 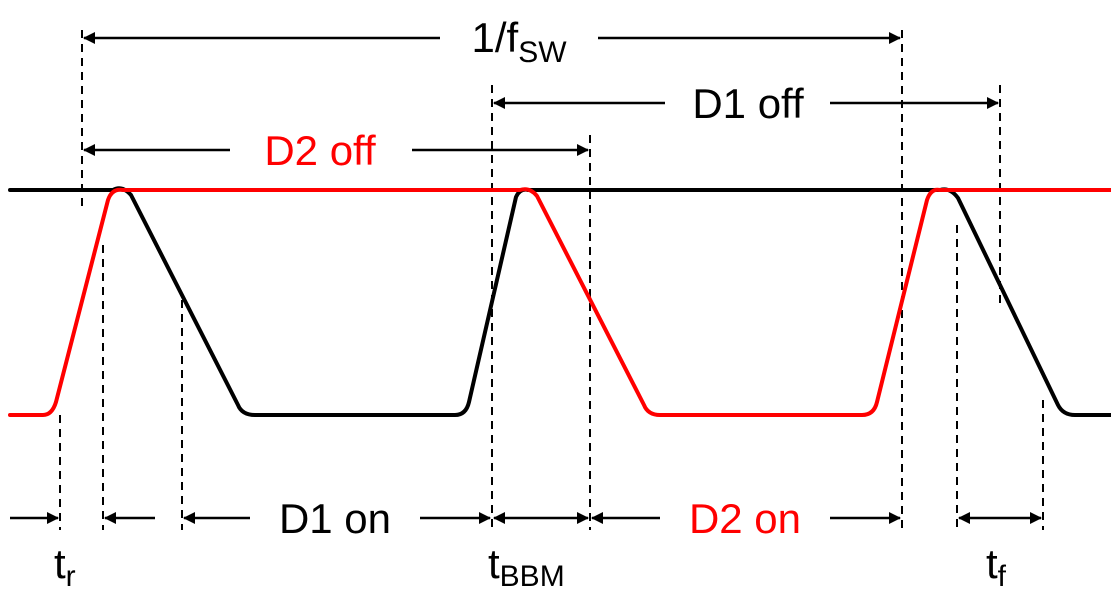 I want to click on t-rise-main: t, so click(x=60, y=563).